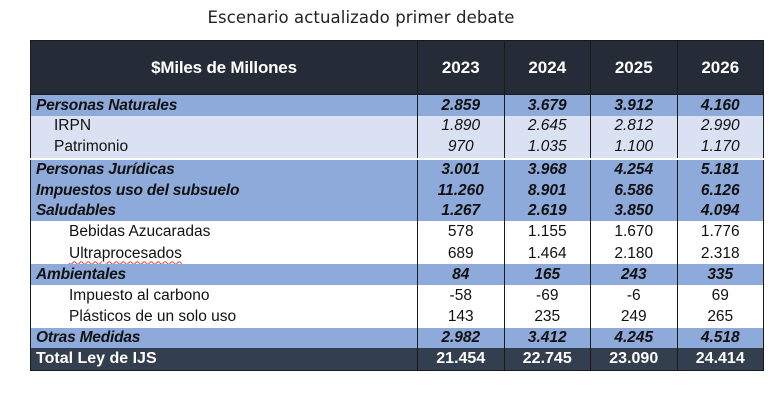  I want to click on cell-value: 2.812, so click(633, 126).